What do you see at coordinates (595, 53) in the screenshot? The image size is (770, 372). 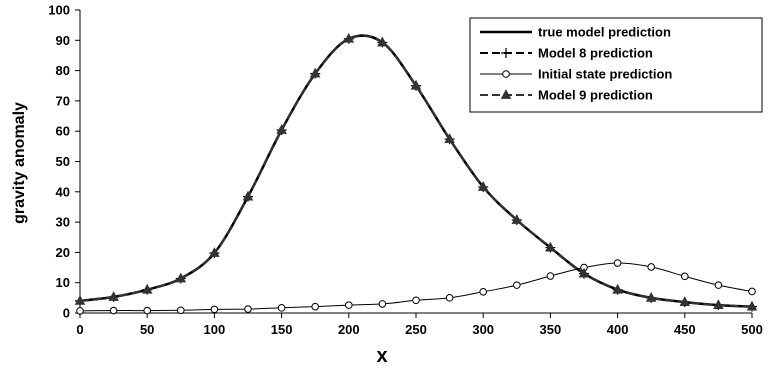 I see `legend-label: Model 8 prediction` at bounding box center [595, 53].